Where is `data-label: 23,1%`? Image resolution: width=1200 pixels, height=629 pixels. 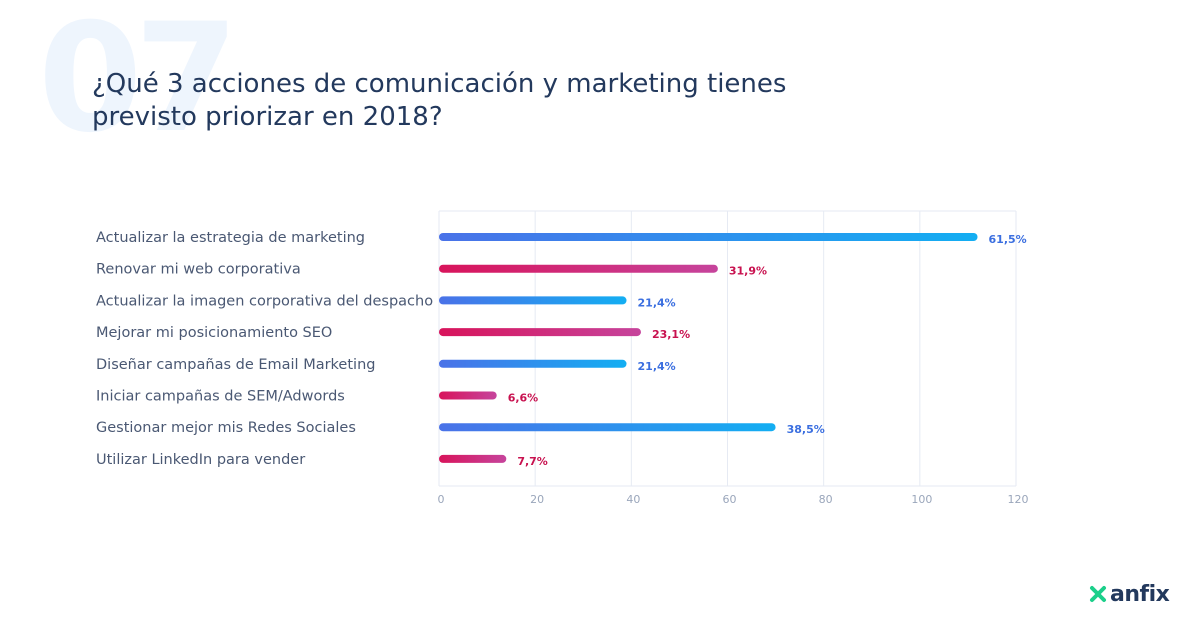
data-label: 23,1% is located at coordinates (671, 334).